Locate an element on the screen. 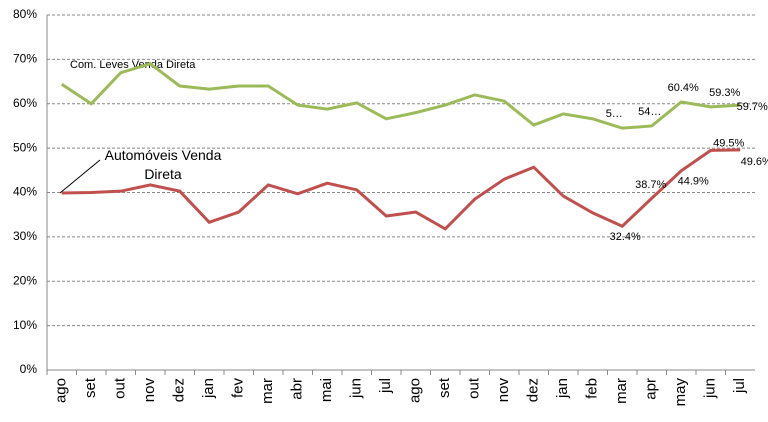  data-label: 38.7% is located at coordinates (650, 185).